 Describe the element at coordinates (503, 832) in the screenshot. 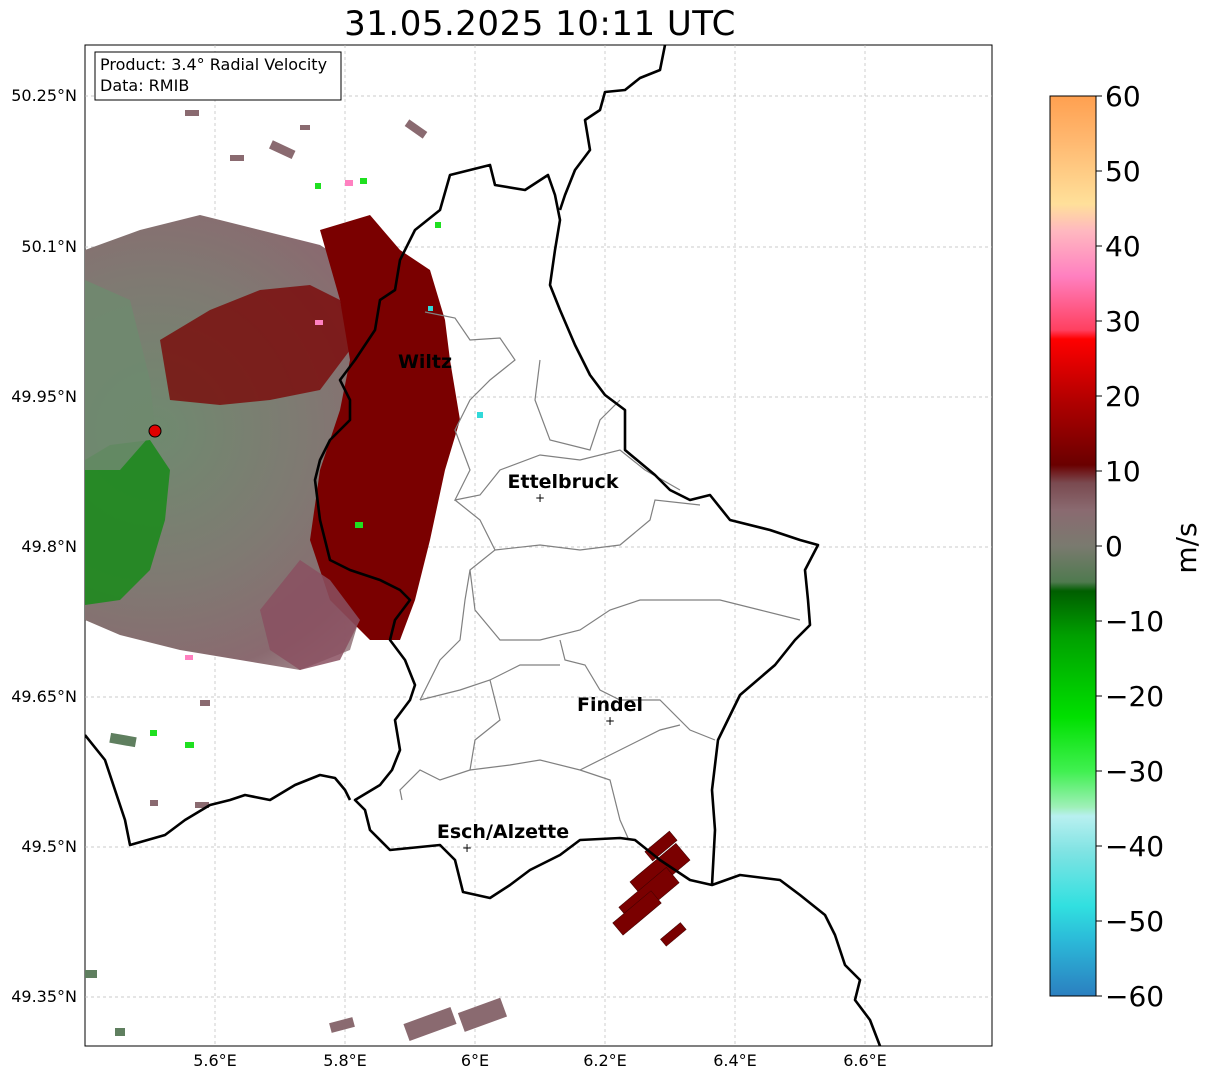

I see `city-label: Esch/Alzette` at that location.